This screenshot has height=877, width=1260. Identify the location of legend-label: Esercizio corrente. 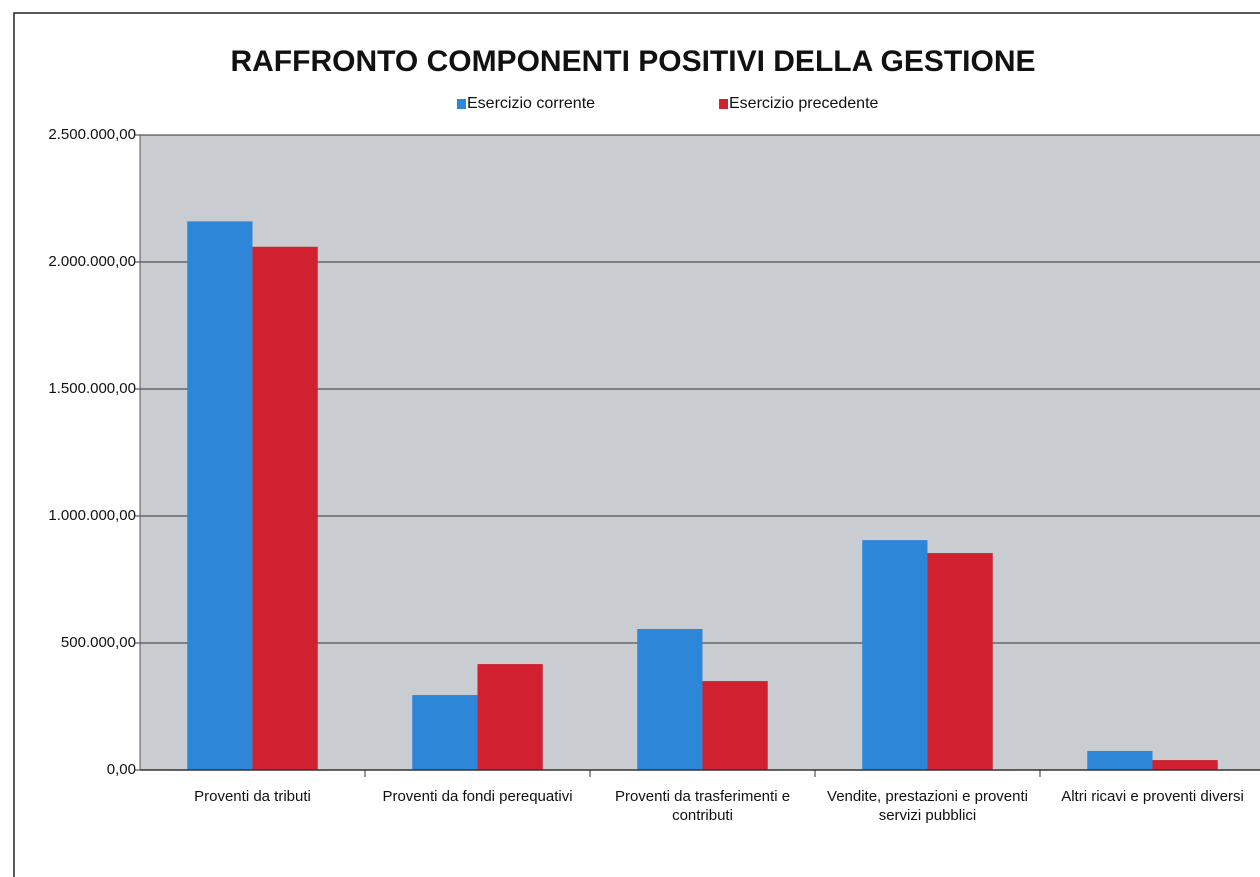
(531, 103).